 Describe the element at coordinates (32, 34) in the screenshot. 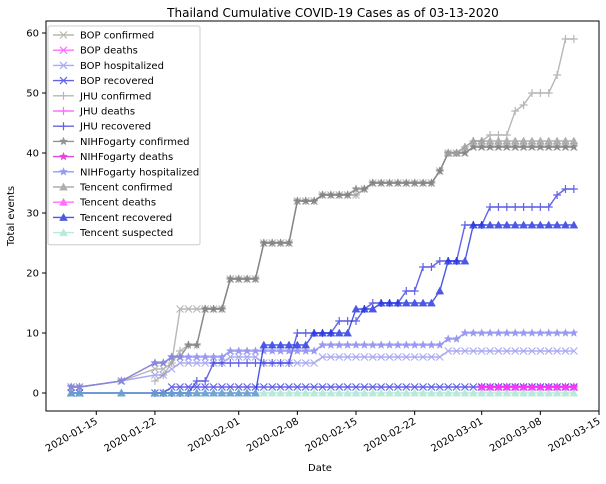

I see `y-tick-label: 60` at that location.